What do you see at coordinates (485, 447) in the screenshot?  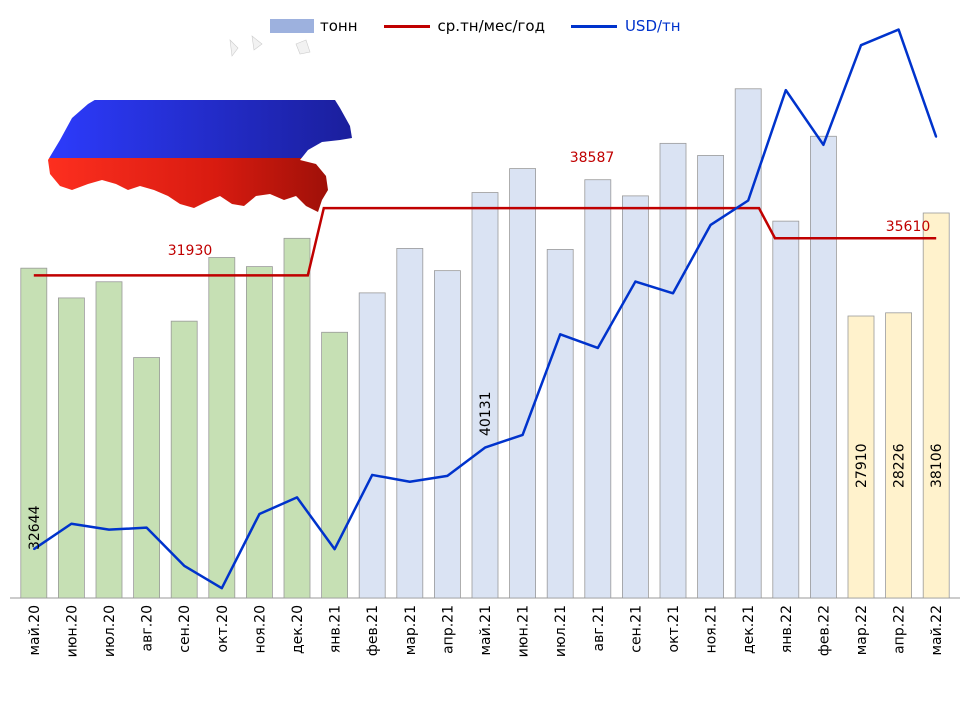 I see `usd-point-май.21` at bounding box center [485, 447].